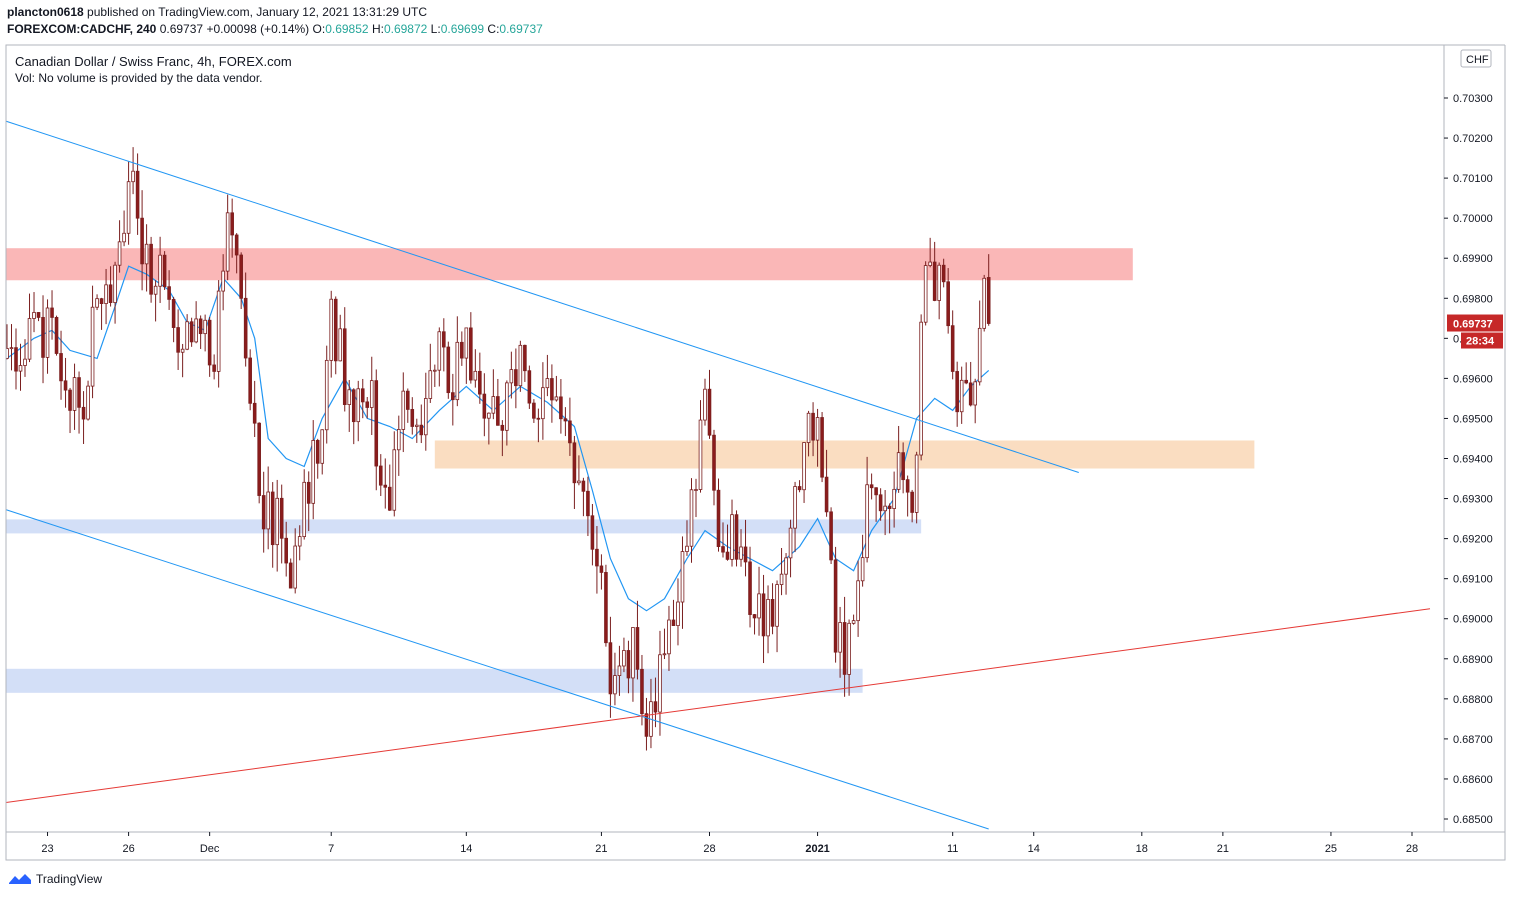 The height and width of the screenshot is (898, 1513). I want to click on time-tick-label: 23, so click(47, 849).